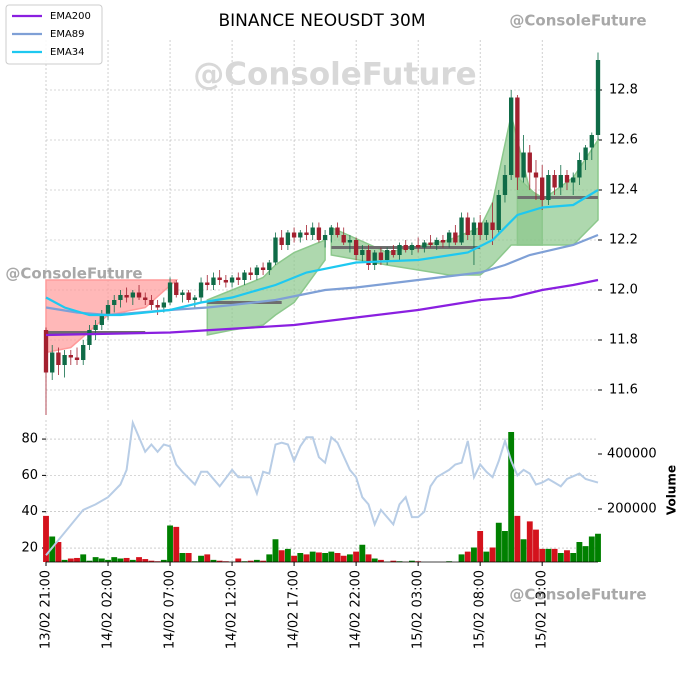 This screenshot has height=690, width=690. I want to click on y2-tick-label: 400000, so click(632, 453).